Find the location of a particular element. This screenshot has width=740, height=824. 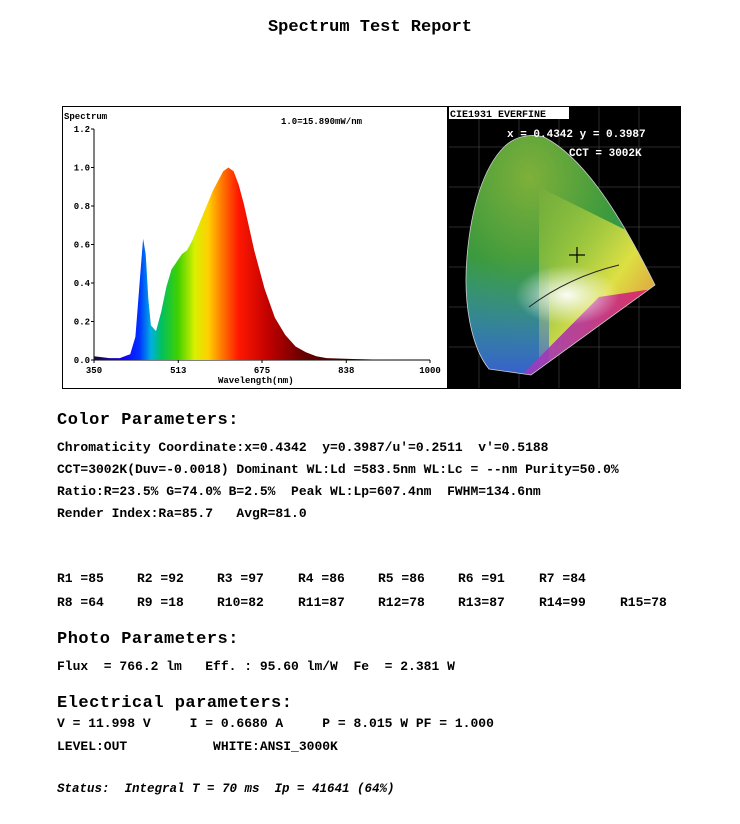

y-tick-label: 0.6 is located at coordinates (82, 246).